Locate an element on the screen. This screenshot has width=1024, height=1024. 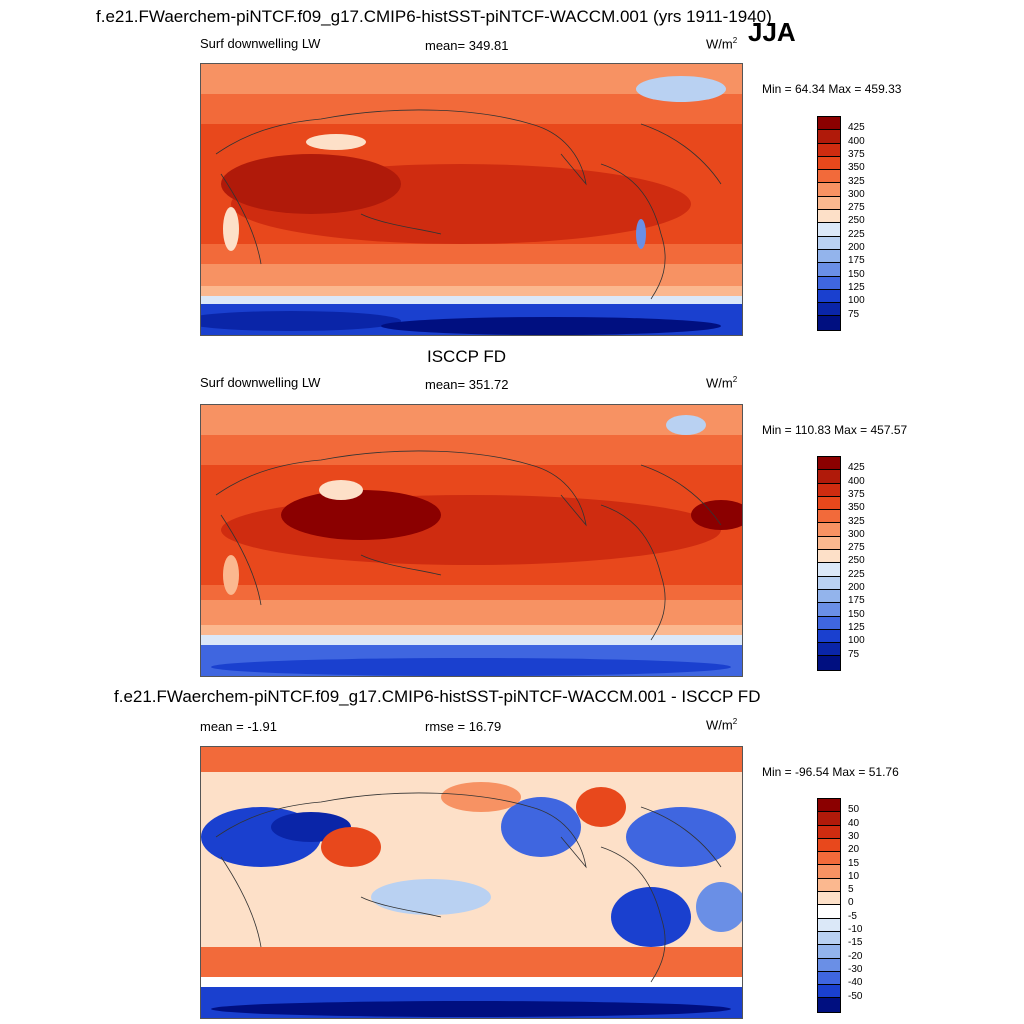
panel-3-map is located at coordinates (471, 882).